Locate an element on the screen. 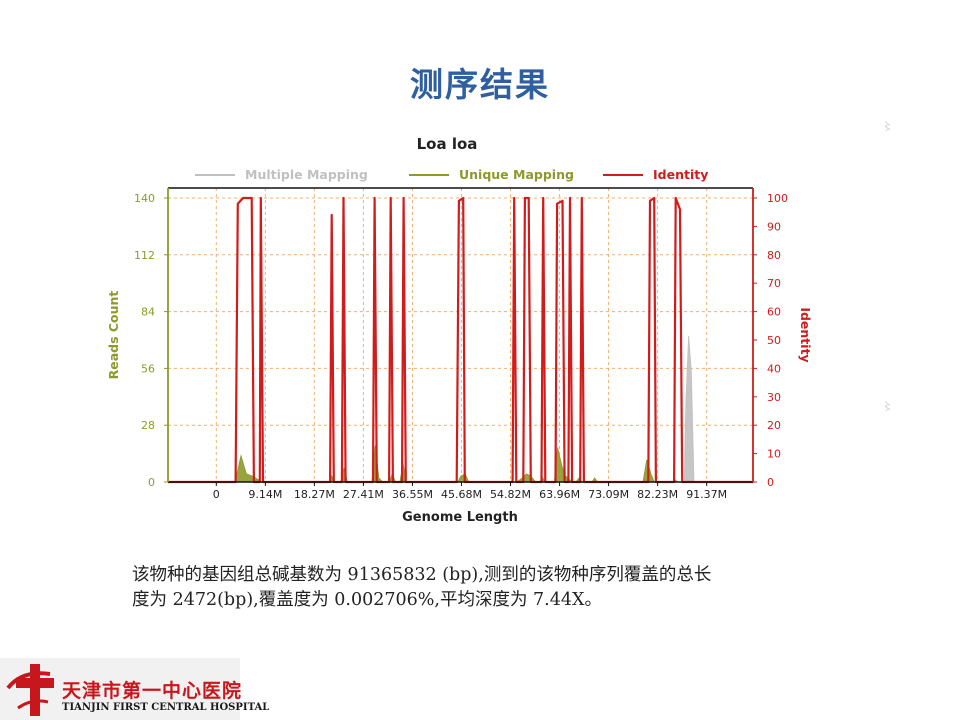  x-axis-label: Genome Length is located at coordinates (460, 517).